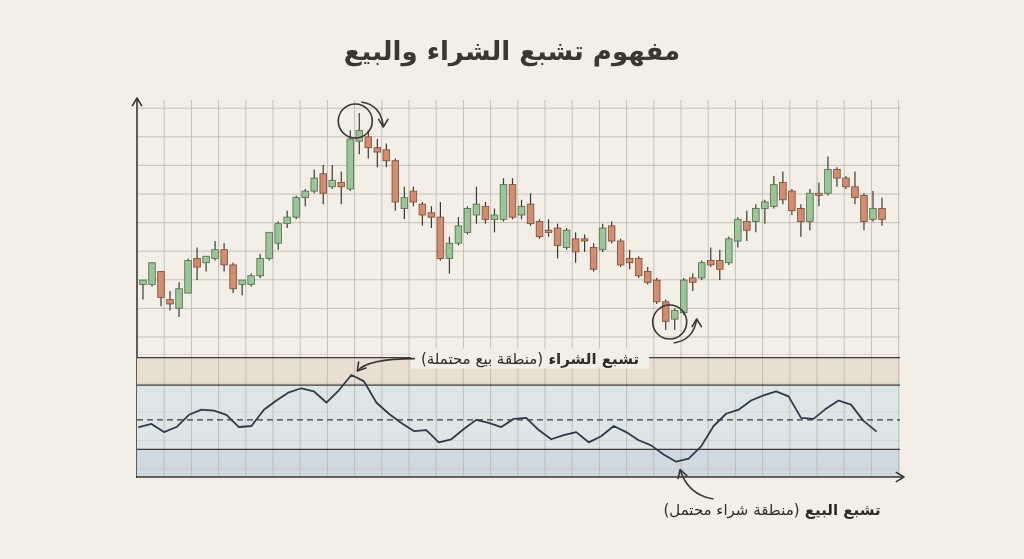  I want to click on band-label: تشبع البيع (منطقة شراء محتمل), so click(772, 510).